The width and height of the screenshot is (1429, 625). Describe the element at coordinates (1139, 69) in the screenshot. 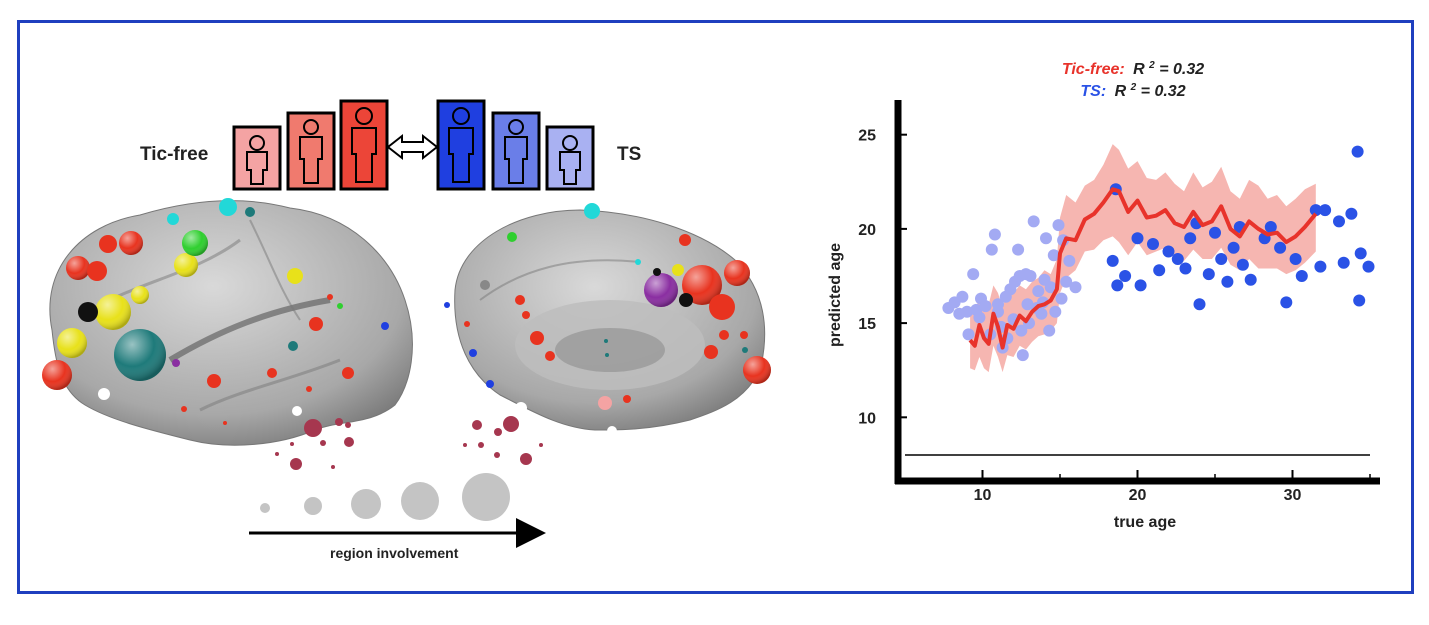

I see `title1-stat: R` at that location.